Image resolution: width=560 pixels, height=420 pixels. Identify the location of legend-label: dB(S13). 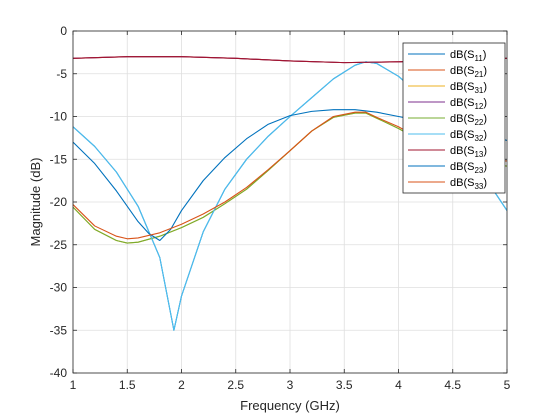
(468, 152).